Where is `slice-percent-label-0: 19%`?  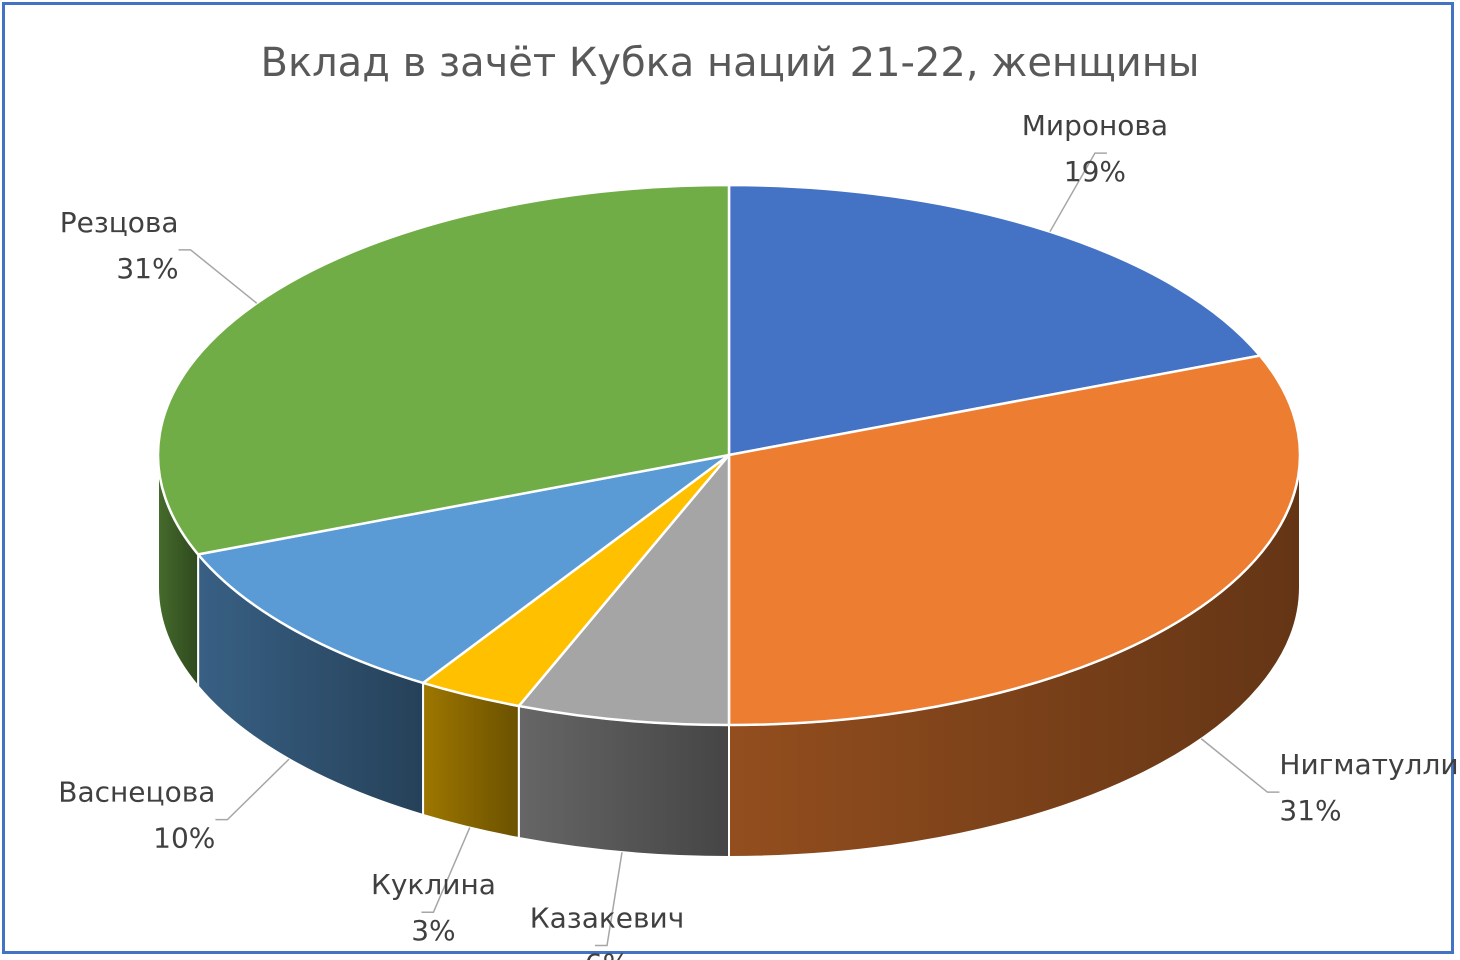
slice-percent-label-0: 19% is located at coordinates (1095, 171).